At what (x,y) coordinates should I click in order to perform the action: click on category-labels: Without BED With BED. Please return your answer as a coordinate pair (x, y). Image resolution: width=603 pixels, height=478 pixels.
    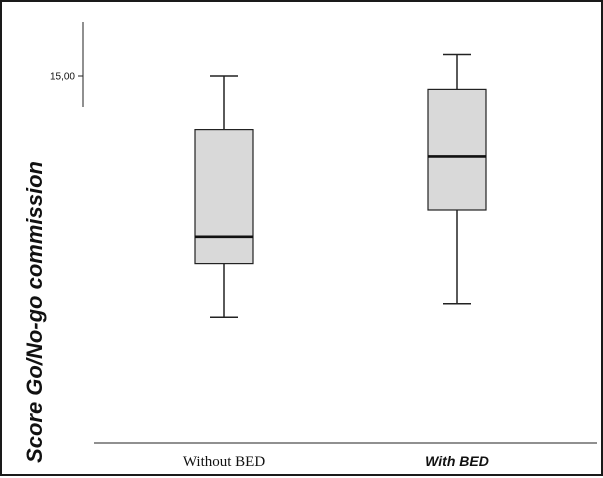
    Looking at the image, I should click on (336, 461).